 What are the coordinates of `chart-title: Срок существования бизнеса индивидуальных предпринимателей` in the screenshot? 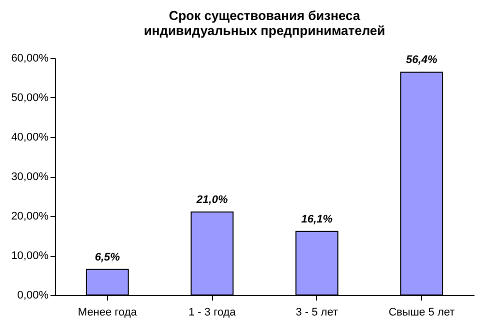 It's located at (265, 23).